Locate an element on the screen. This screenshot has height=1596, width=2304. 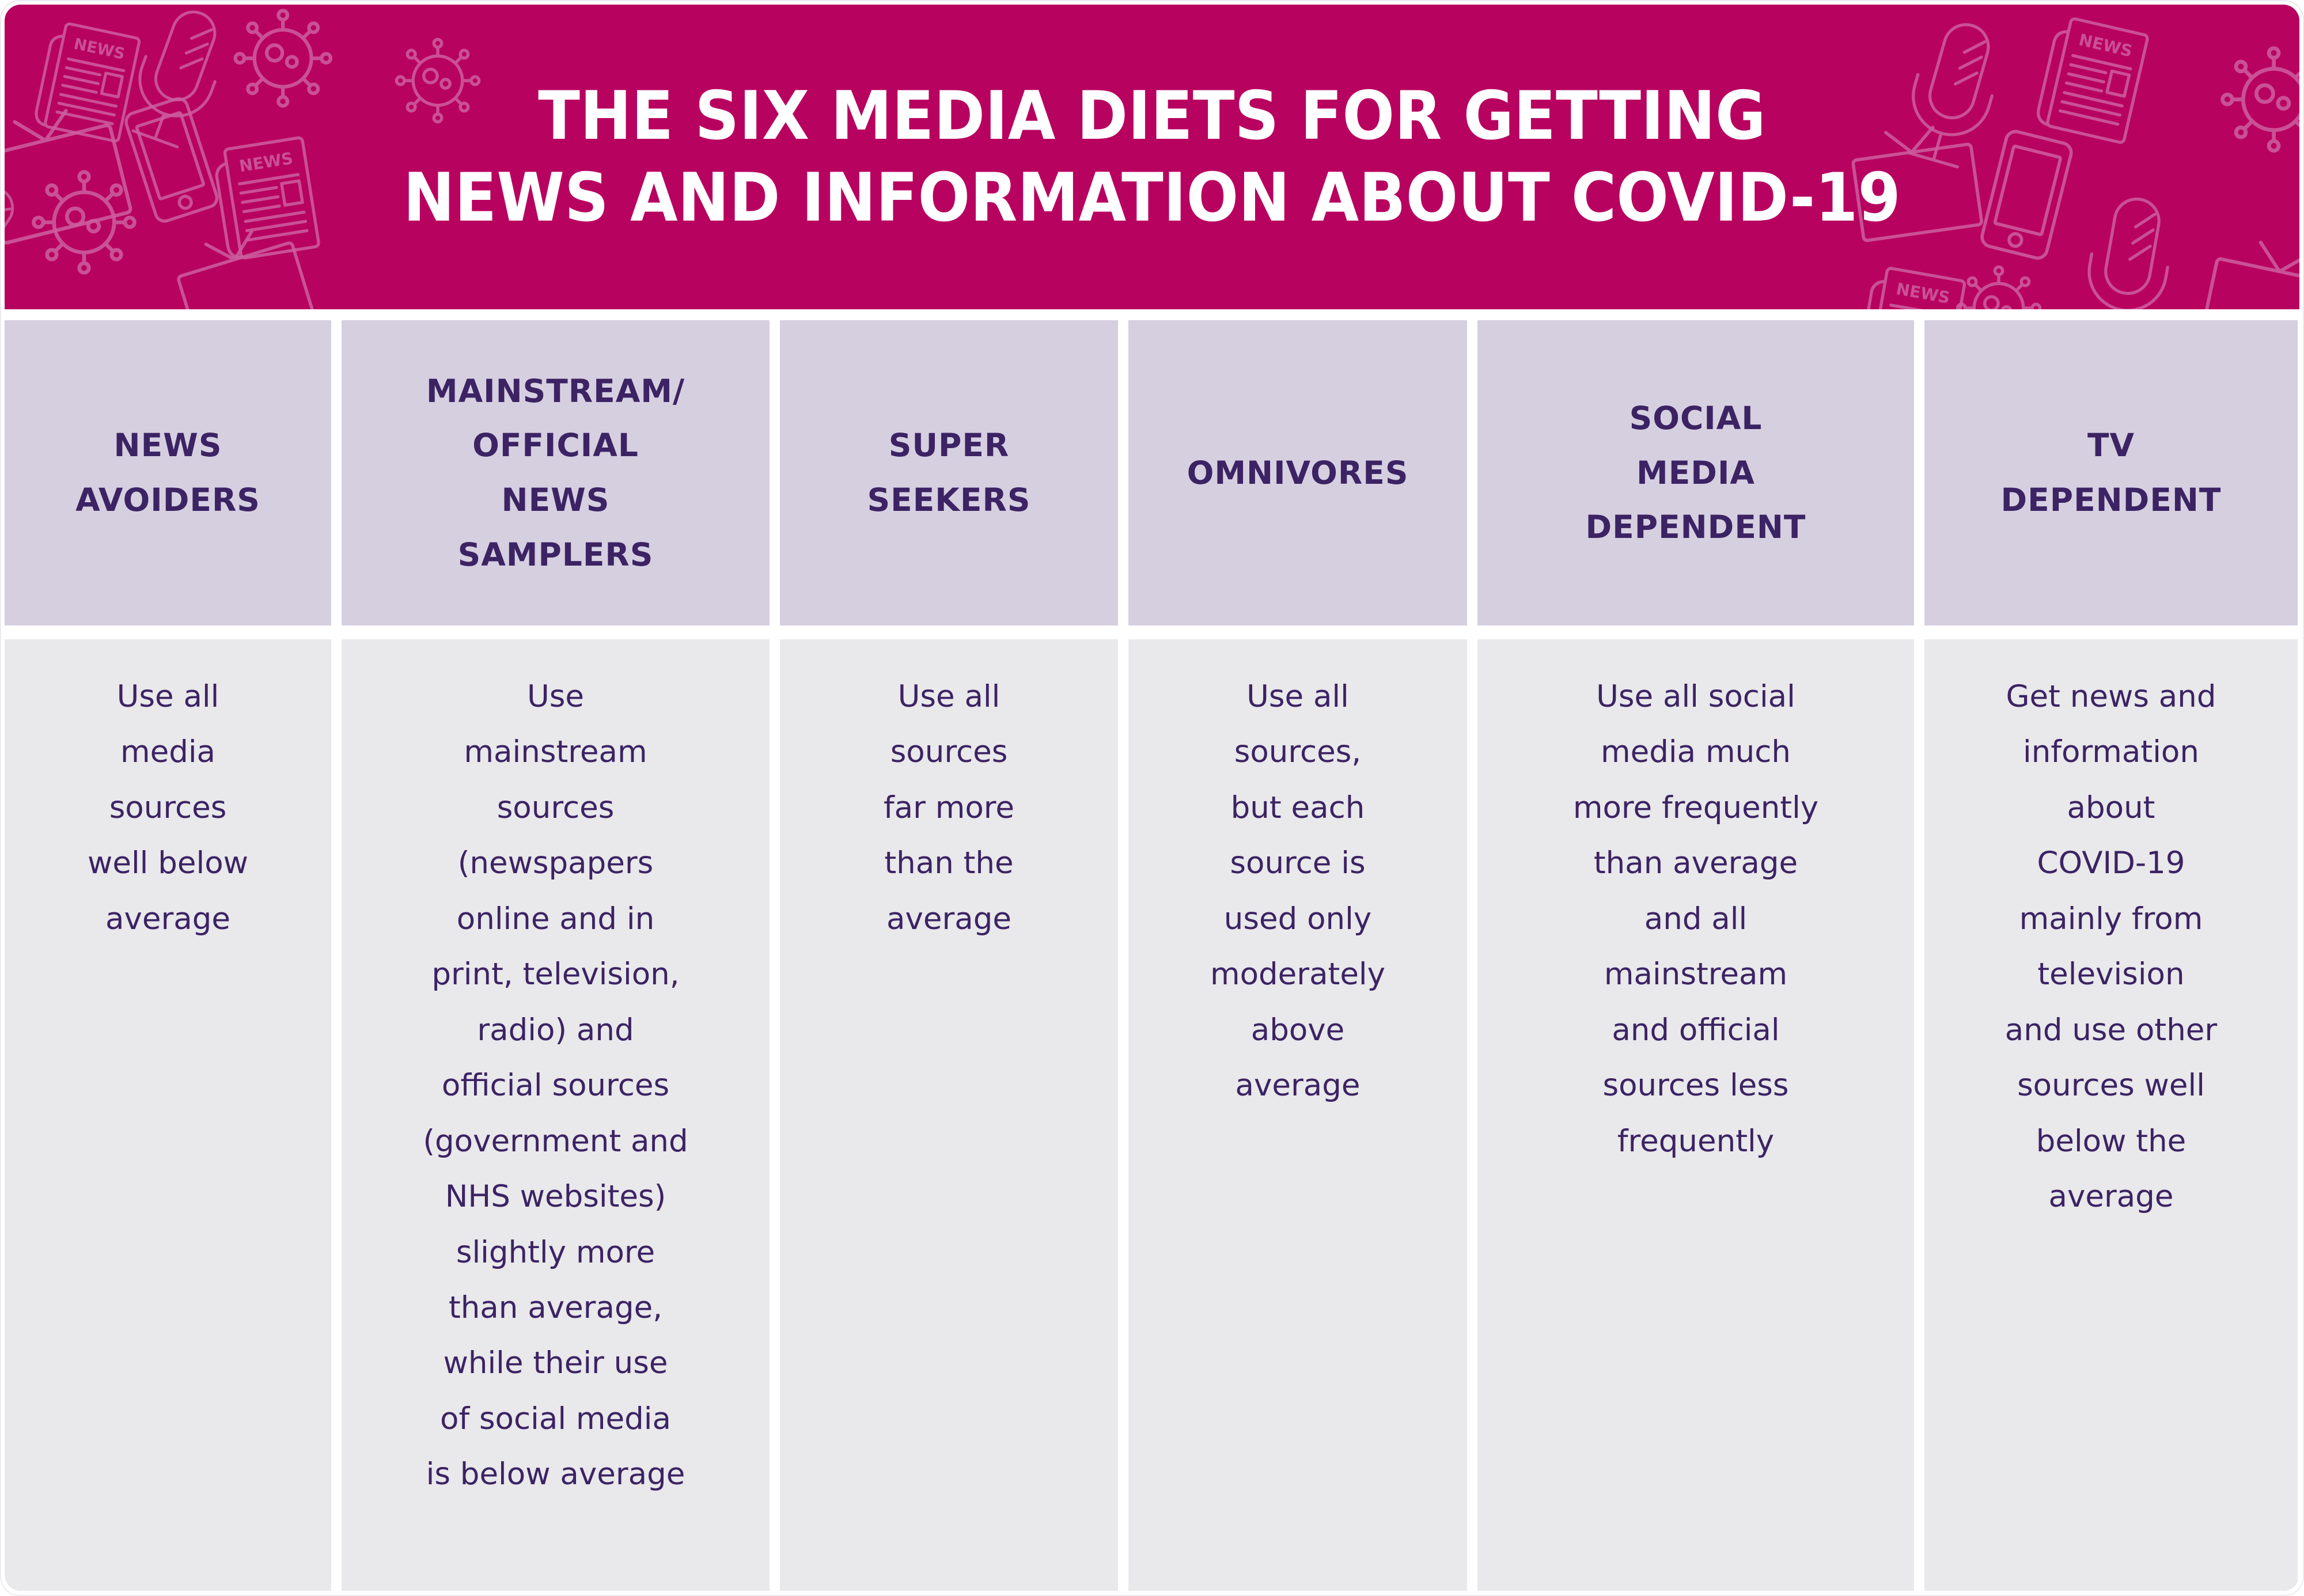
column-header-news-avoiders: NEWS AVOIDERS is located at coordinates (168, 472).